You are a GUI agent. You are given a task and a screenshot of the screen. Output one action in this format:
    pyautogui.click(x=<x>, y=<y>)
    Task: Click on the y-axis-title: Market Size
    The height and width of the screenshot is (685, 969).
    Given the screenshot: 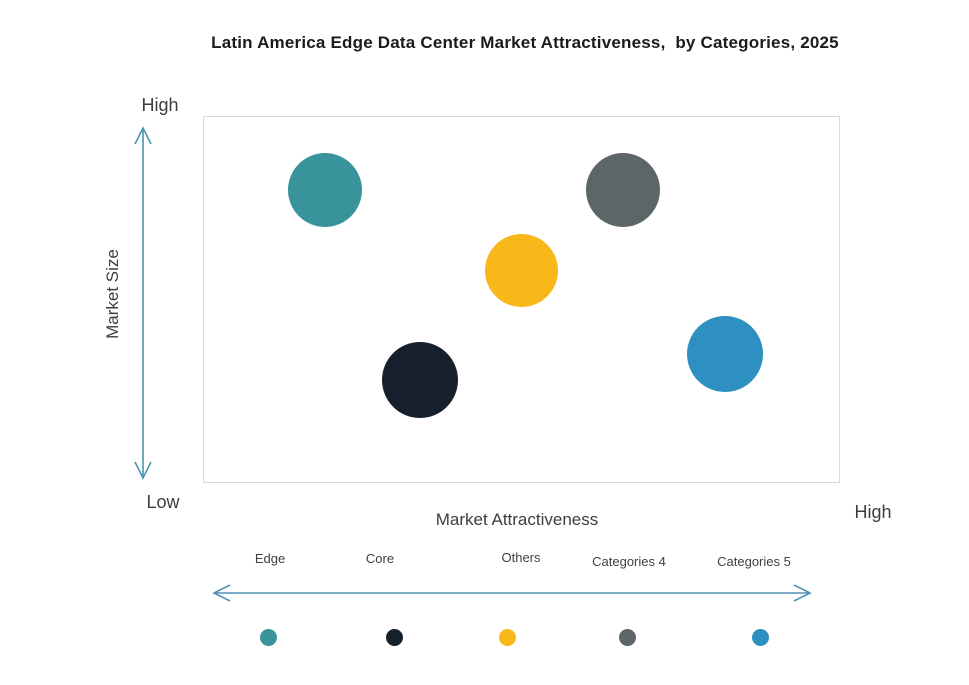 What is the action you would take?
    pyautogui.click(x=112, y=294)
    